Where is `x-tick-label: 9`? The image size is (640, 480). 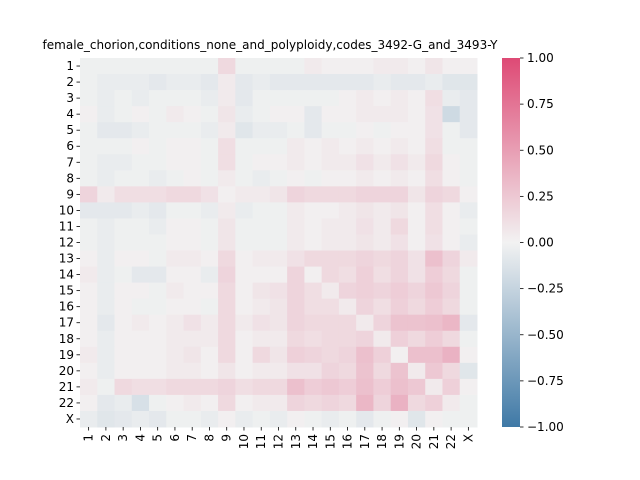 x-tick-label: 9 is located at coordinates (227, 438).